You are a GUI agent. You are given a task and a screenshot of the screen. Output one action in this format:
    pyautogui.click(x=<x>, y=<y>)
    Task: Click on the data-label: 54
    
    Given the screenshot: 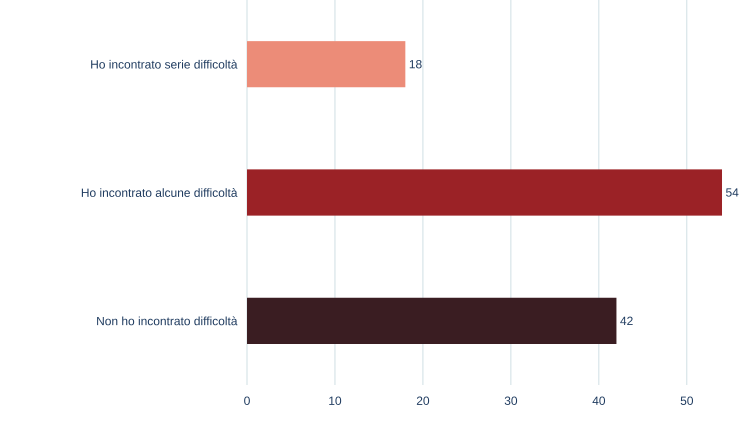 What is the action you would take?
    pyautogui.click(x=732, y=192)
    